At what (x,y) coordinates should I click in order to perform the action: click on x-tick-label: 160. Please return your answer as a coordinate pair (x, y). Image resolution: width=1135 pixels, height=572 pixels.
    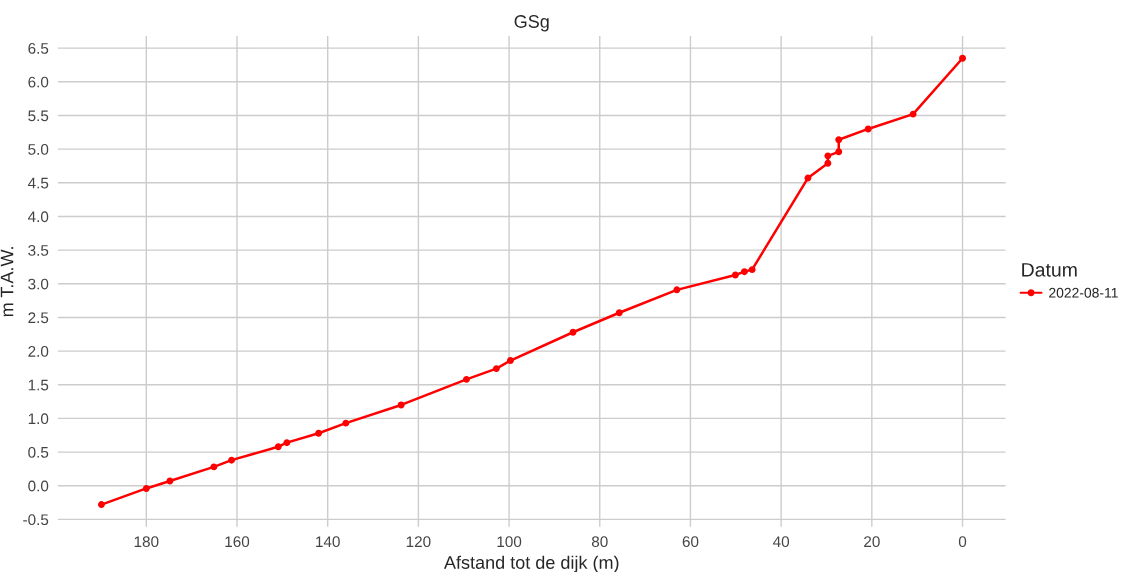
    Looking at the image, I should click on (237, 542).